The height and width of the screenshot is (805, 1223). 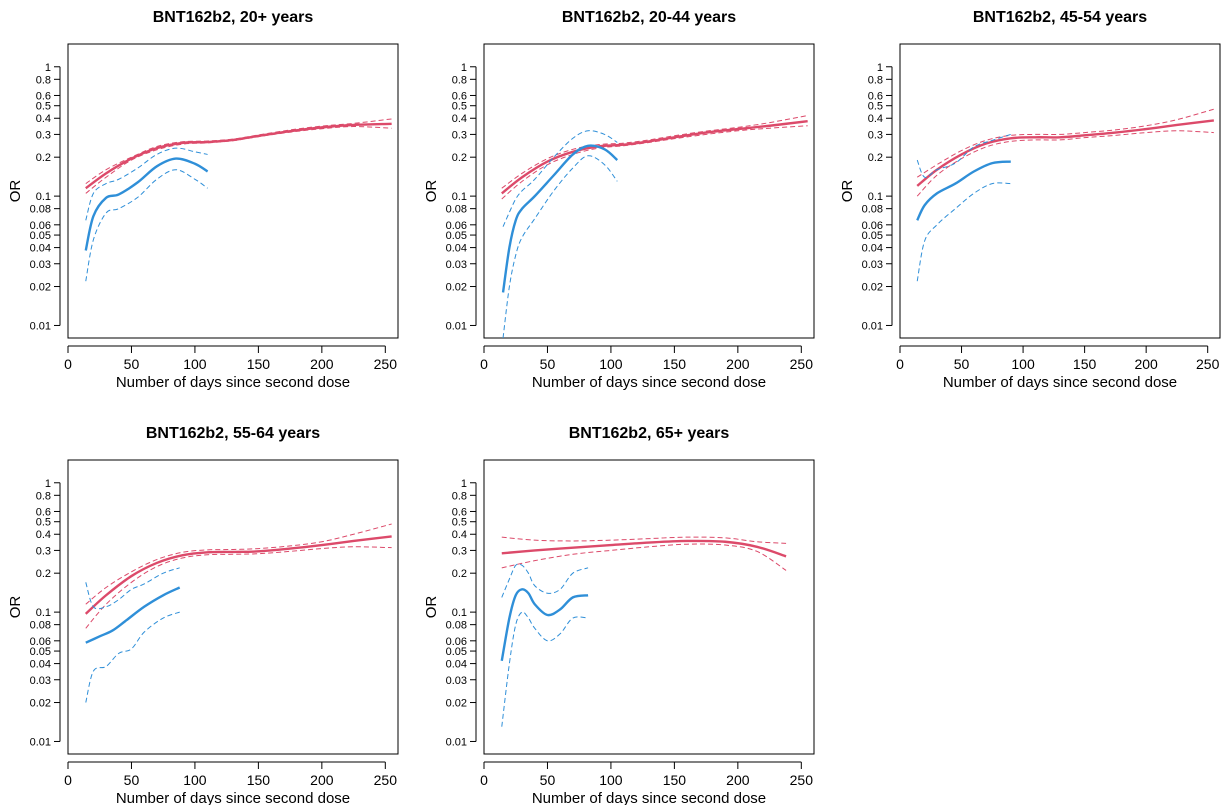 What do you see at coordinates (233, 433) in the screenshot?
I see `chart-title: BNT162b2, 55-64 years` at bounding box center [233, 433].